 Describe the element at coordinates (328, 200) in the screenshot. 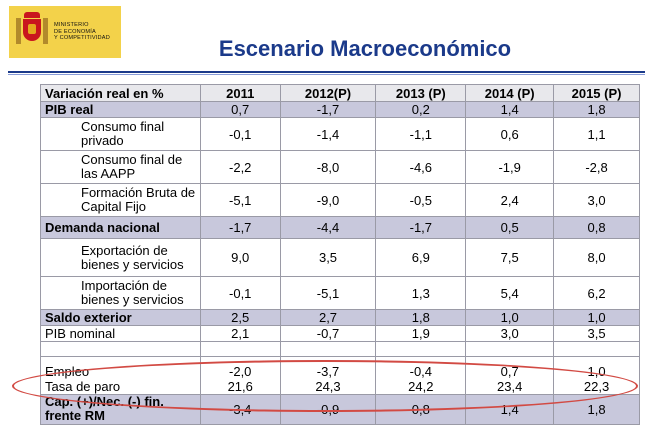

I see `table-cell: -9,0` at that location.